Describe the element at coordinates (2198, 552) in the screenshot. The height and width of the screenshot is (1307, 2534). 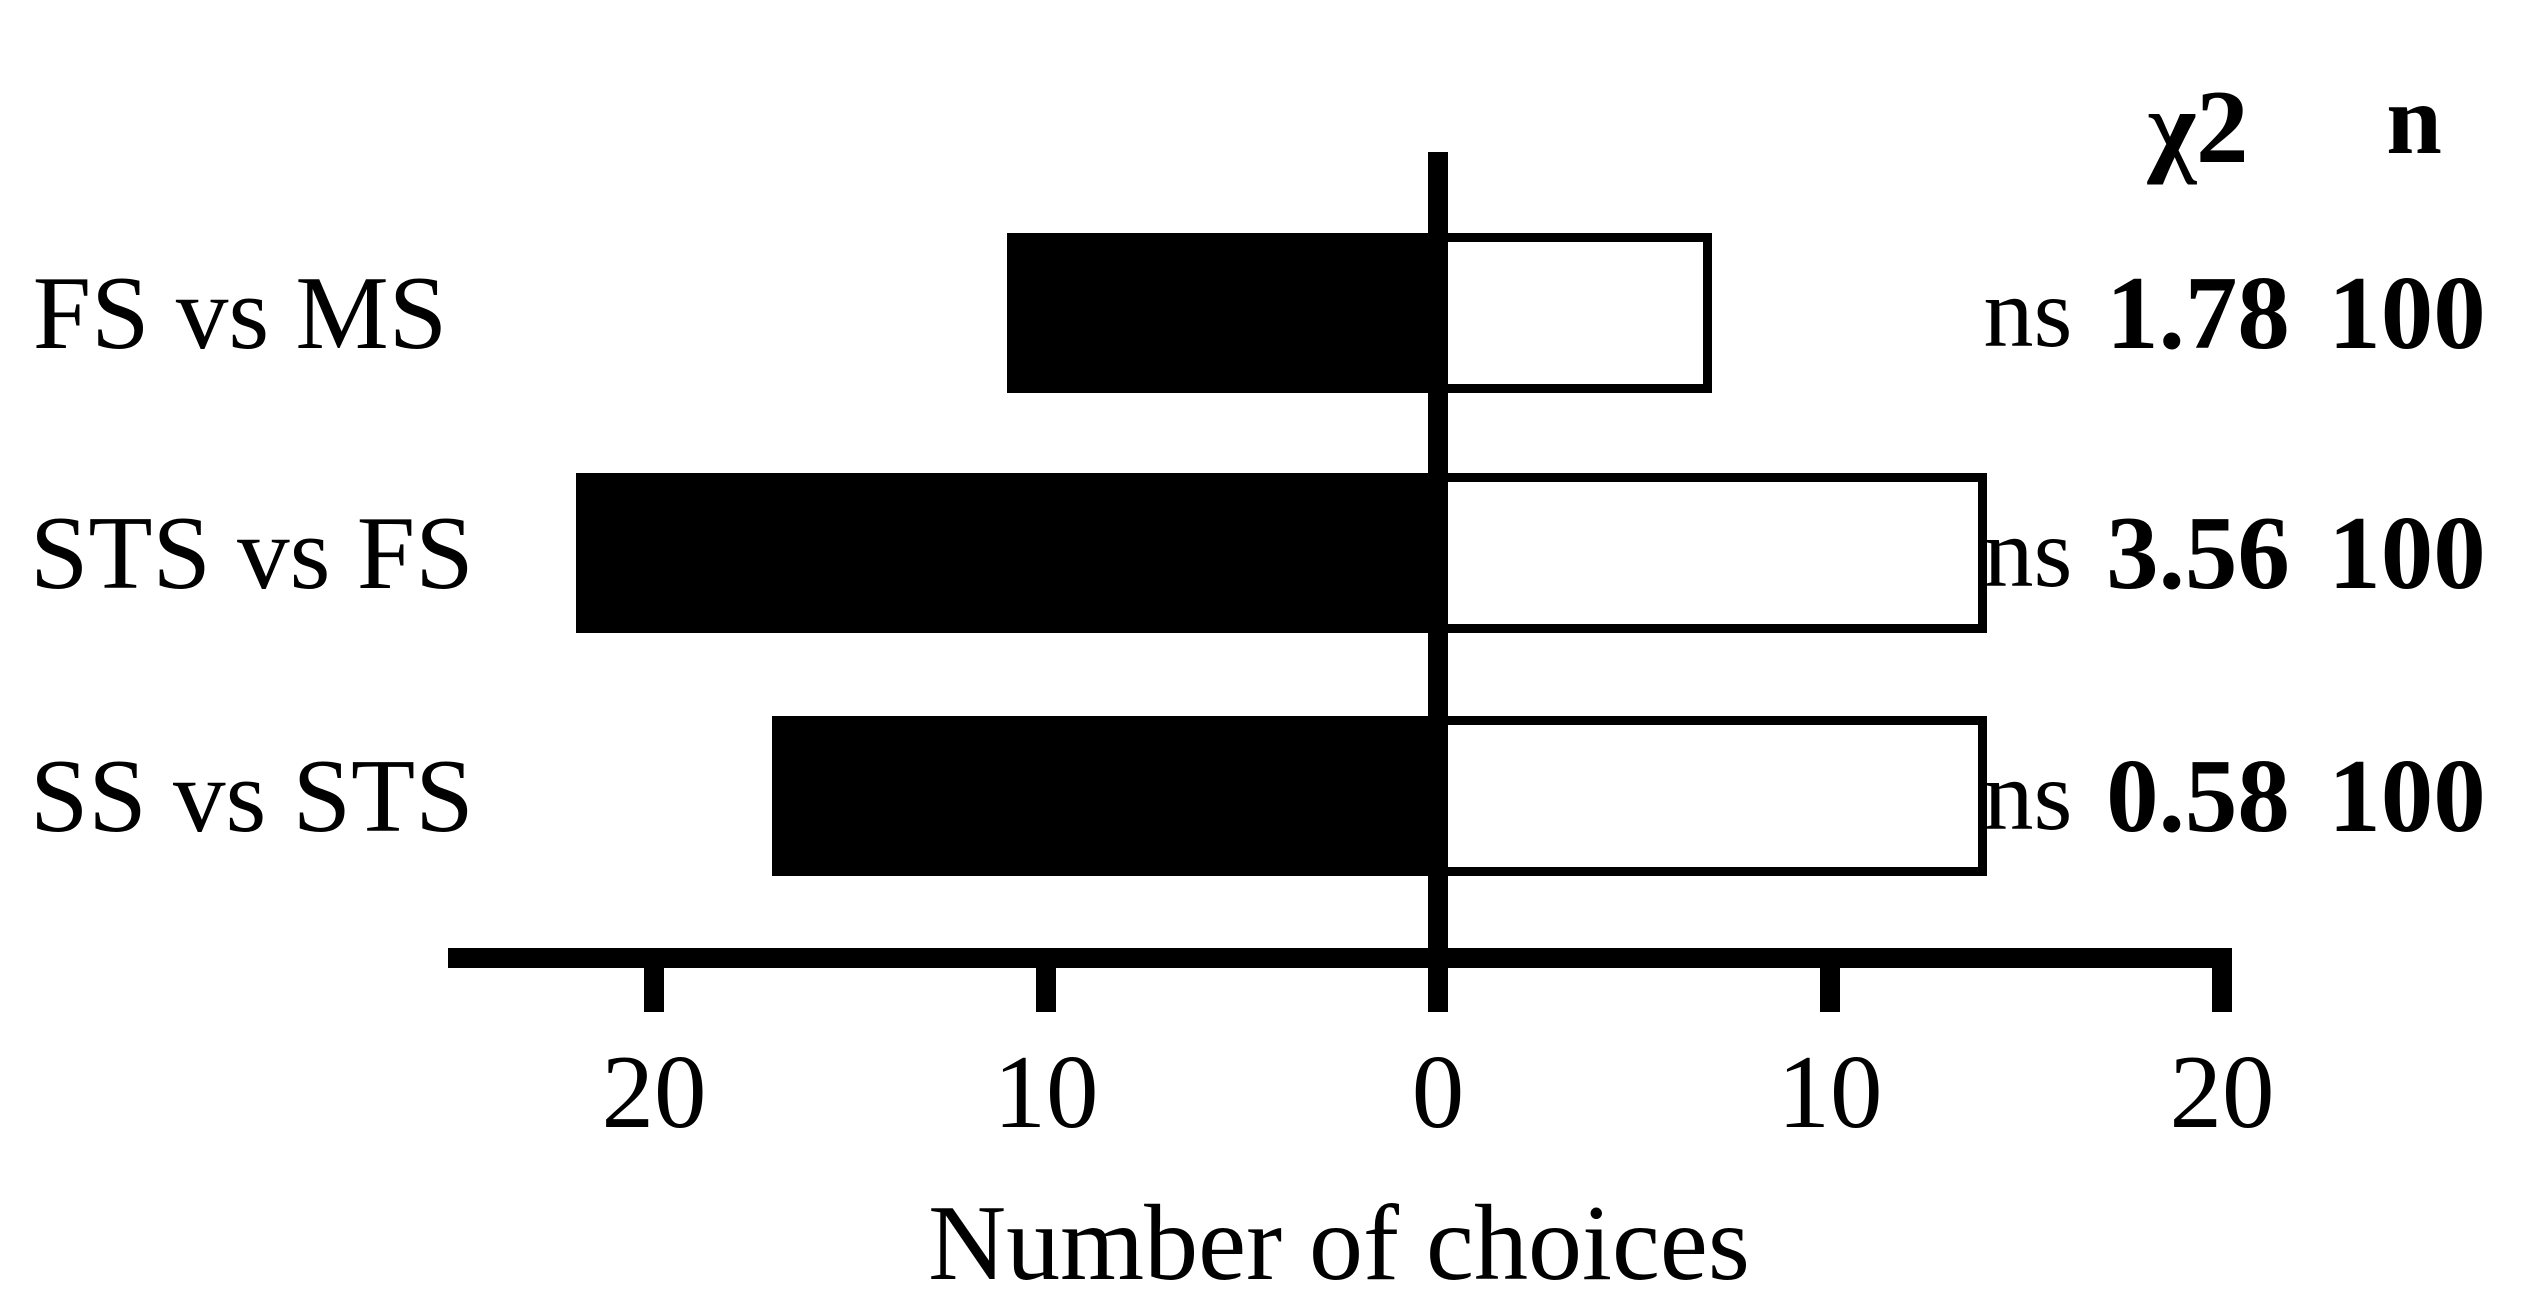
I see `chi2-value: 3.56` at that location.